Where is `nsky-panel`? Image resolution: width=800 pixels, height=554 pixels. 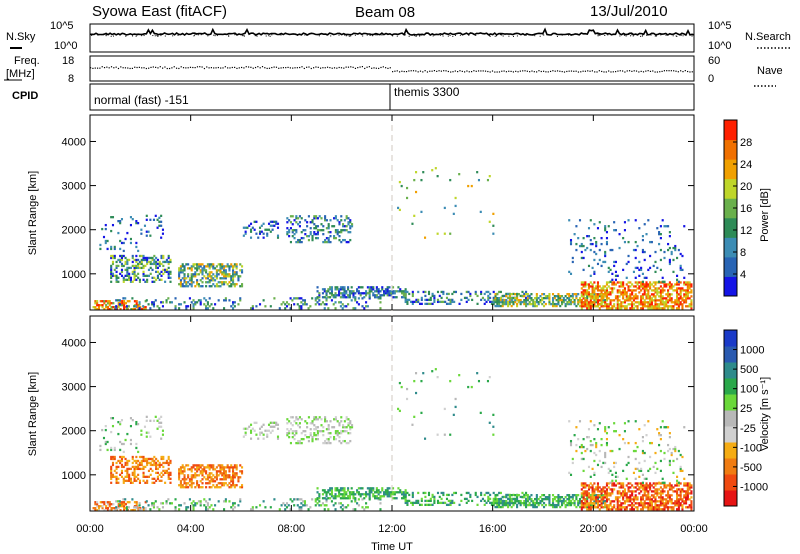
nsky-panel is located at coordinates (392, 38).